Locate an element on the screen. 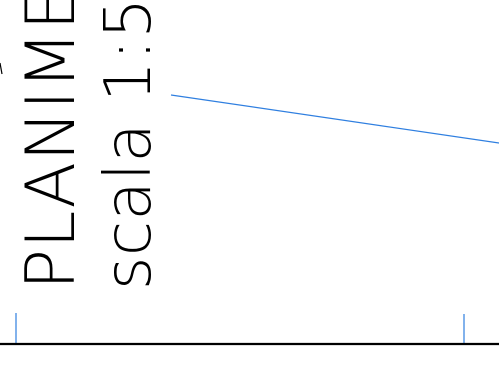  blue-leader-line is located at coordinates (334, 119).